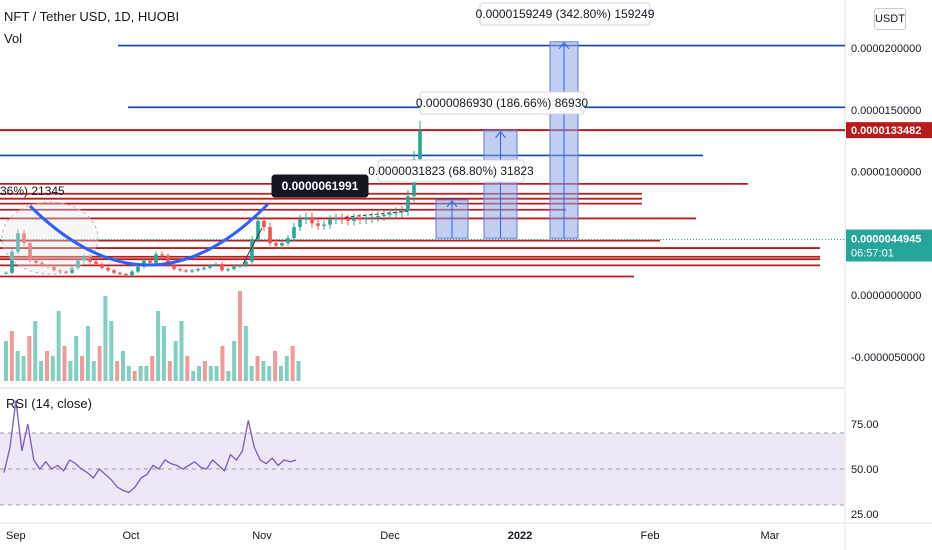  Describe the element at coordinates (150, 447) in the screenshot. I see `rsi-line` at that location.